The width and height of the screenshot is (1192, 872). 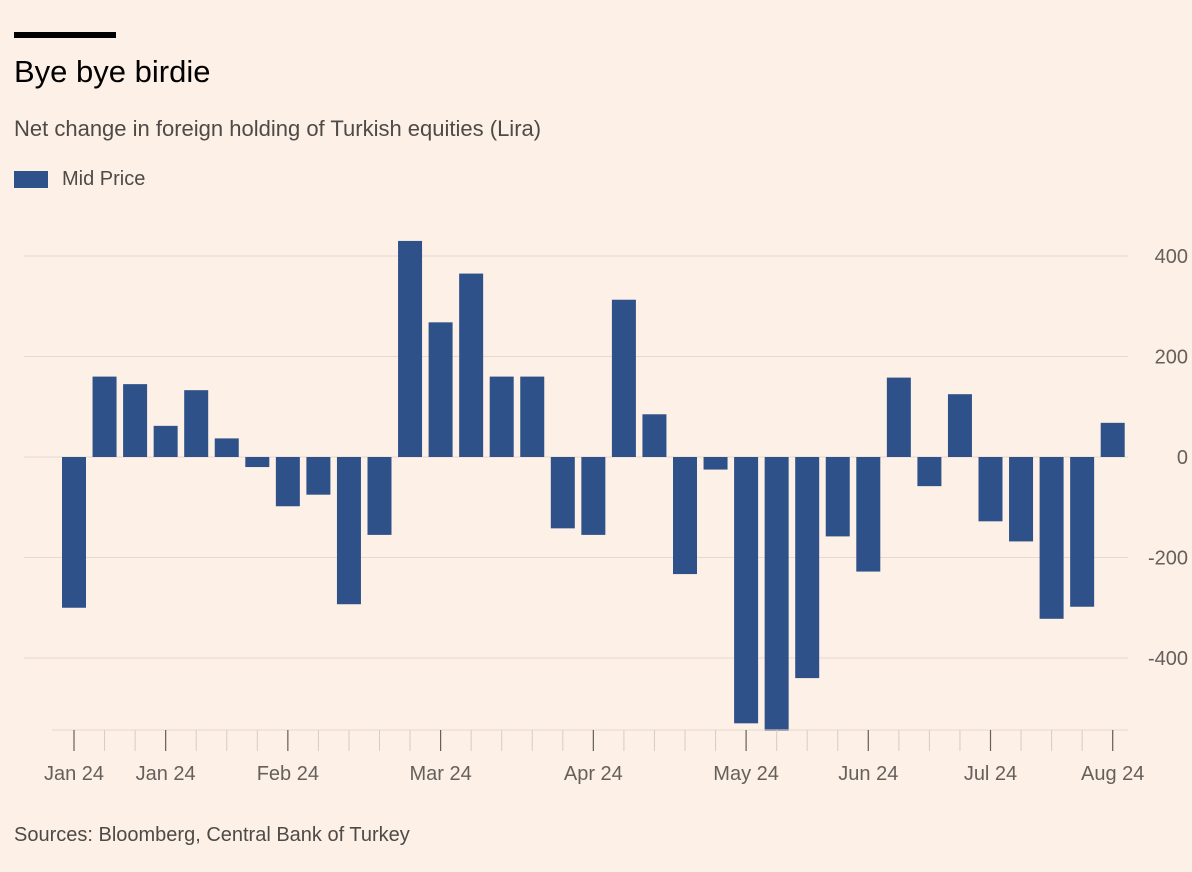 I want to click on x-tick-label: Feb 24, so click(x=288, y=774).